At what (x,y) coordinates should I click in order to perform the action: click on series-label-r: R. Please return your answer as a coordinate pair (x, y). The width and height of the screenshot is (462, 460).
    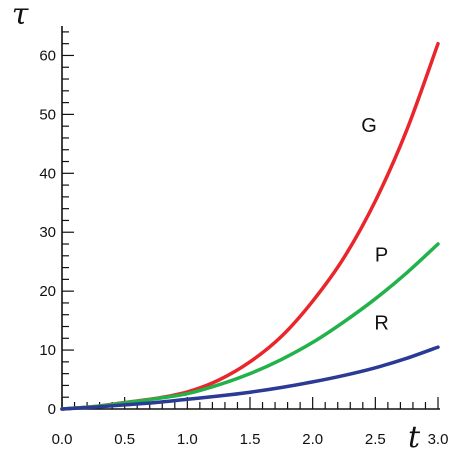
    Looking at the image, I should click on (381, 323).